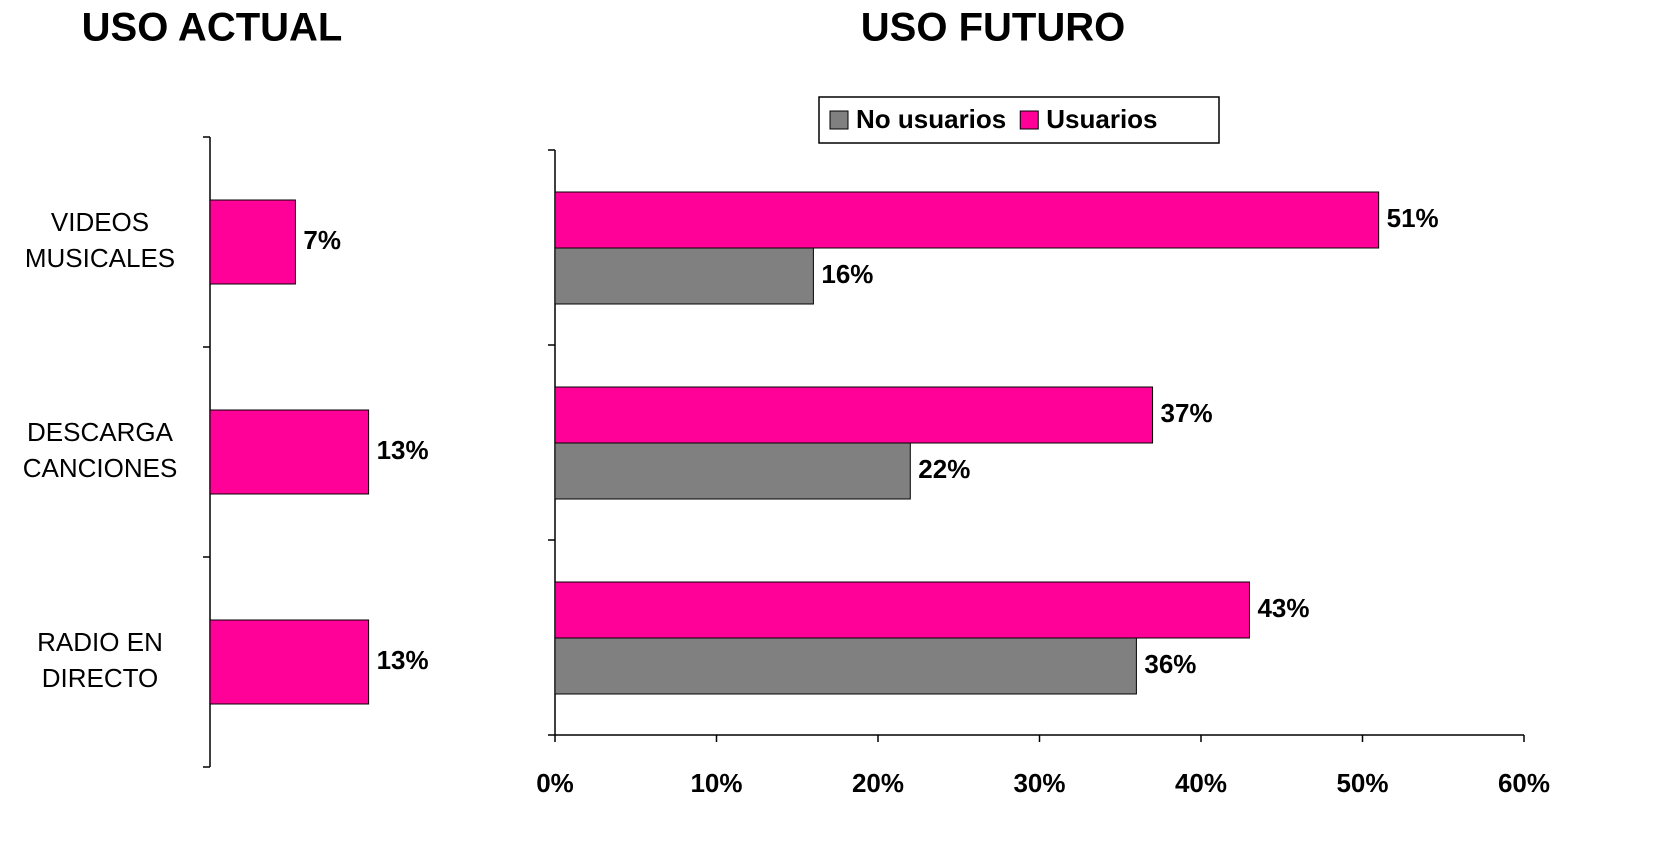  I want to click on chart-title: USO FUTURO, so click(993, 28).